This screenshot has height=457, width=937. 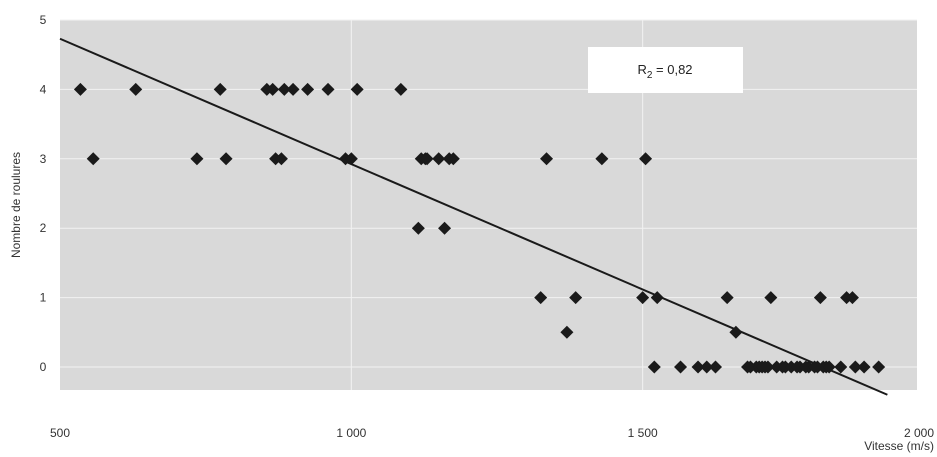 What do you see at coordinates (899, 446) in the screenshot?
I see `x-axis-title: Vitesse (m/s)` at bounding box center [899, 446].